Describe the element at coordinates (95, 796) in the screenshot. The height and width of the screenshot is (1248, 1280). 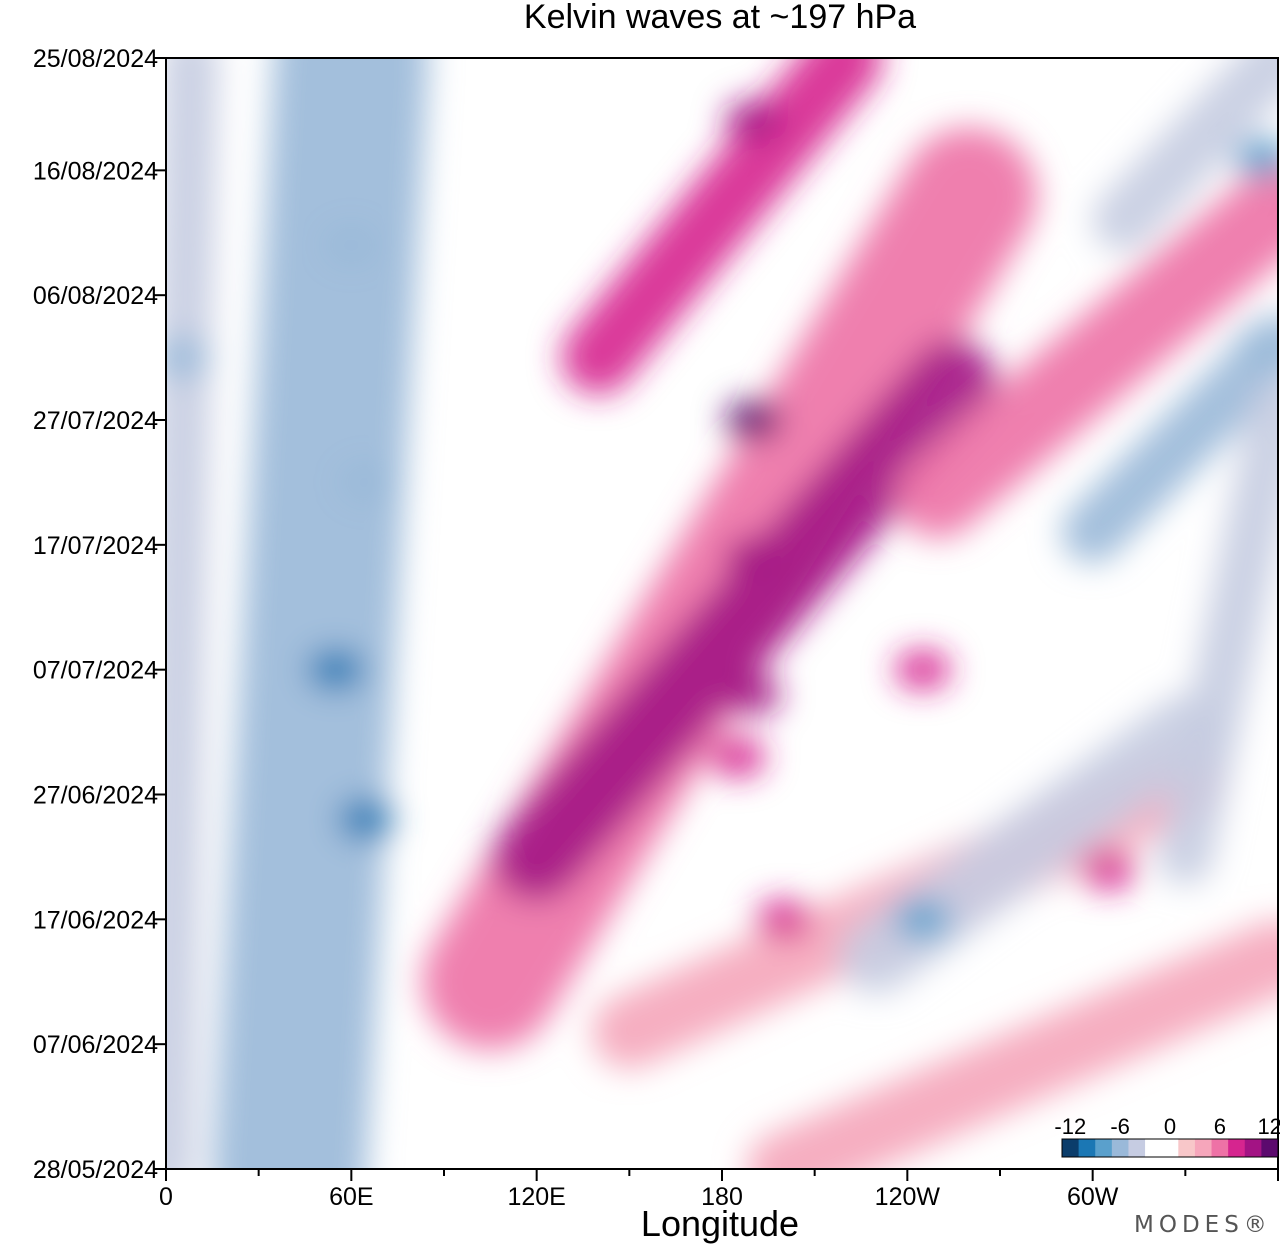
I see `y-tick-label: 27/06/2024` at that location.